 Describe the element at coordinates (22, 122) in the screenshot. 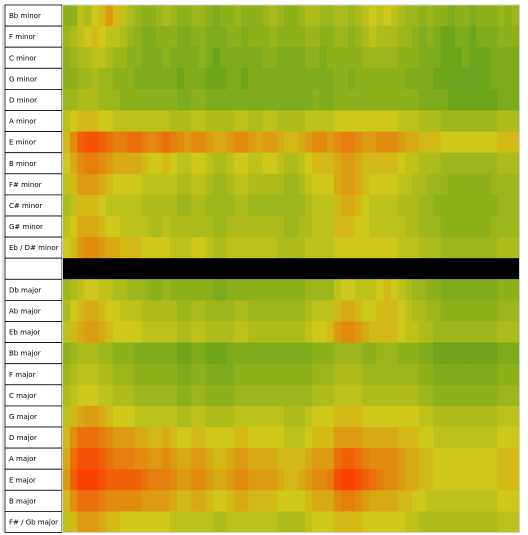

I see `row-label: A minor` at that location.